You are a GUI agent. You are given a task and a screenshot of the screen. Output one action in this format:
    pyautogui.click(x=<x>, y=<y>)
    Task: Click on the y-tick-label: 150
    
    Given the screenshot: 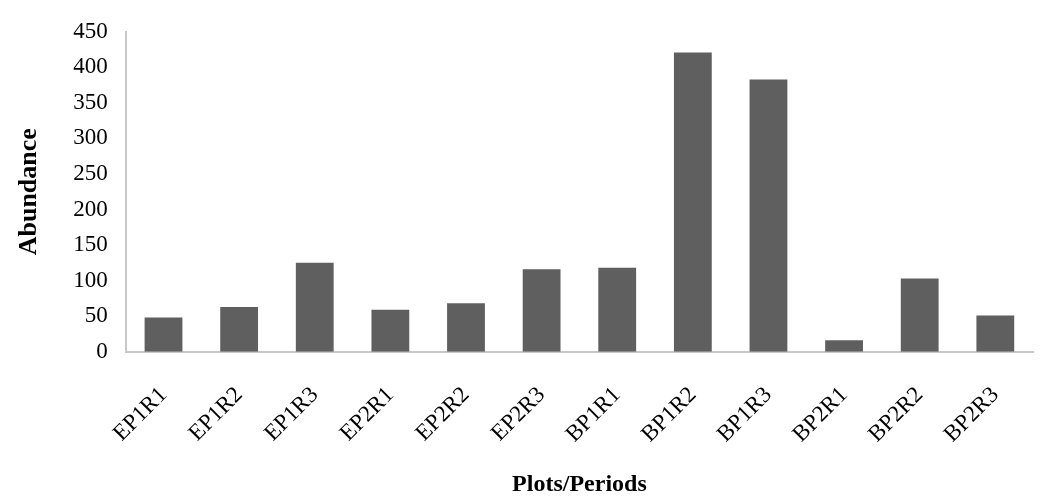 What is the action you would take?
    pyautogui.click(x=90, y=244)
    